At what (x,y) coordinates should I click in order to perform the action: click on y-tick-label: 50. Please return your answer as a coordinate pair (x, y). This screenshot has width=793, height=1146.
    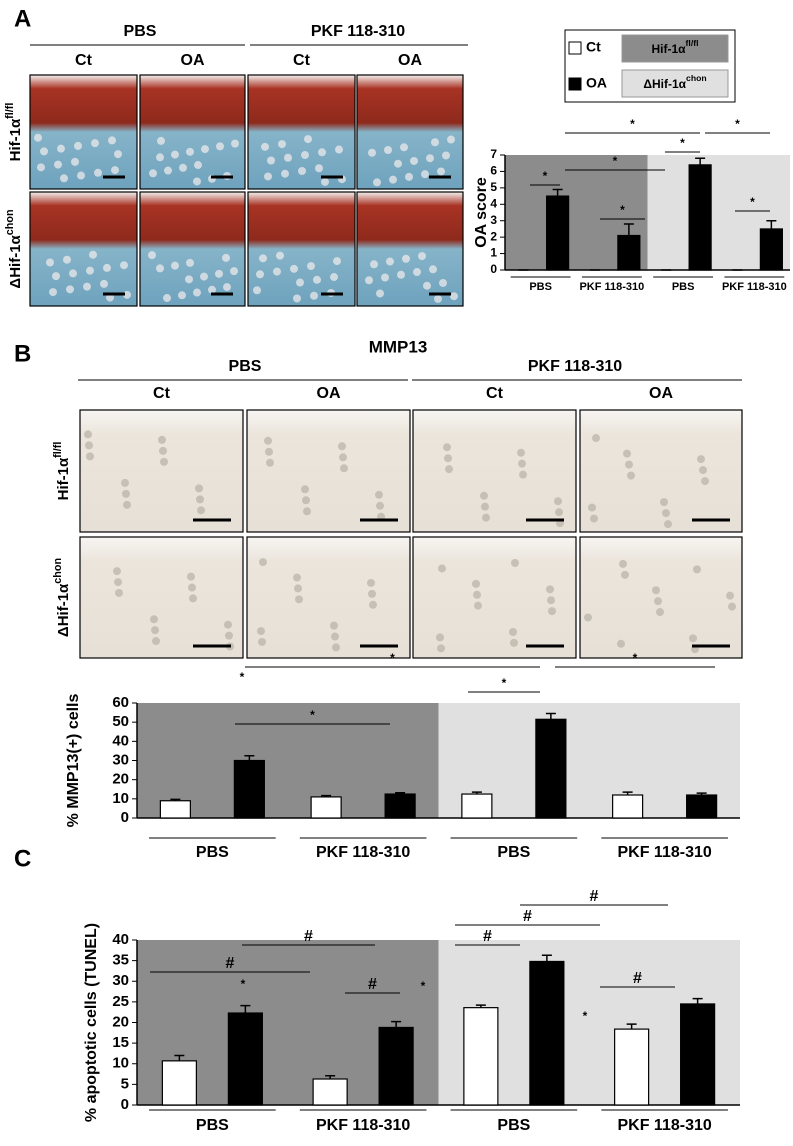
    Looking at the image, I should click on (120, 721).